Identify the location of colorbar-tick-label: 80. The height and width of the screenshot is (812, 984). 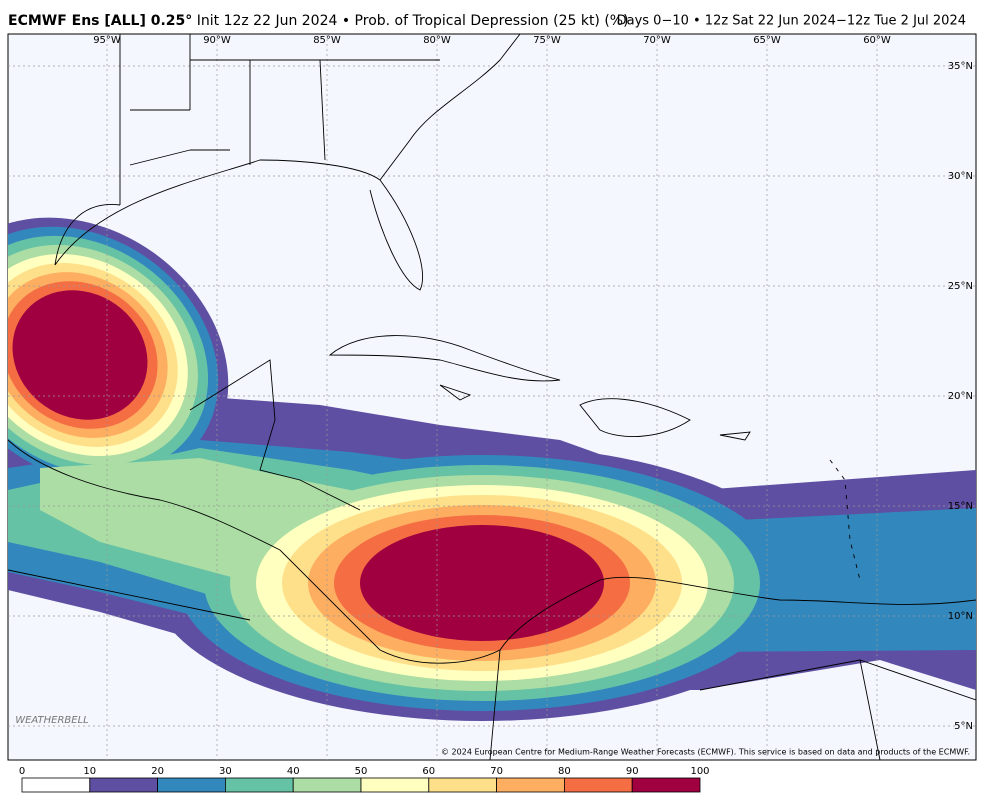
(564, 771).